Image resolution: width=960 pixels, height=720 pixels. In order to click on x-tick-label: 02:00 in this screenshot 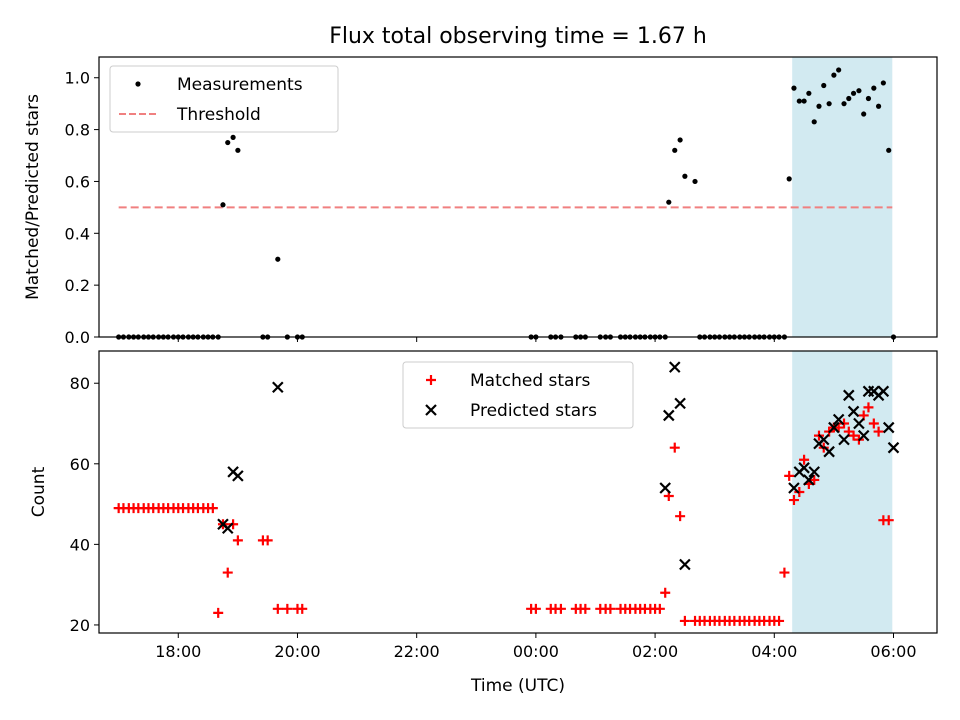, I will do `click(655, 651)`.